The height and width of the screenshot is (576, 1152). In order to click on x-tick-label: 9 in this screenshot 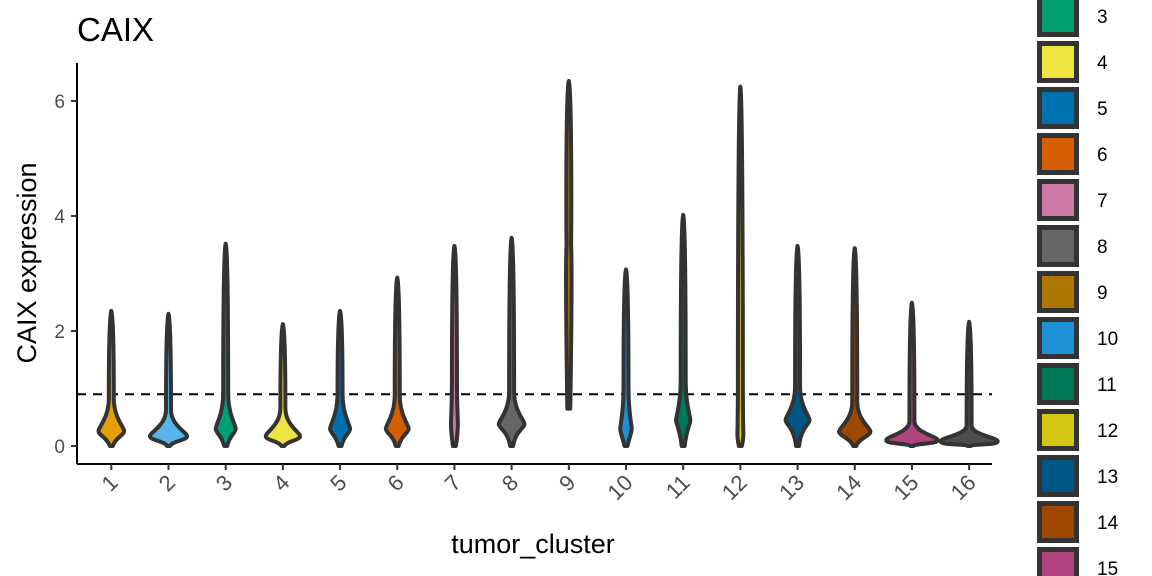, I will do `click(567, 483)`.